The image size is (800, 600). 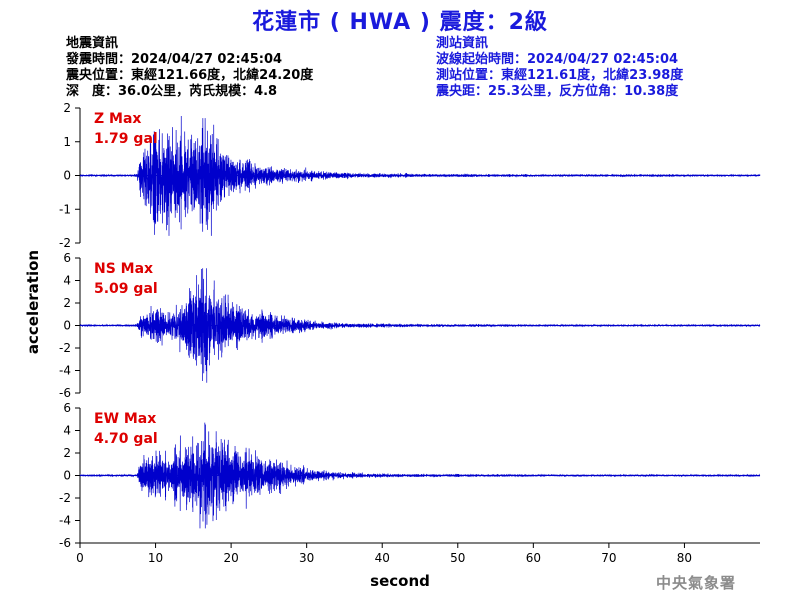 I want to click on y-tick-label-ns: -2, so click(x=65, y=348).